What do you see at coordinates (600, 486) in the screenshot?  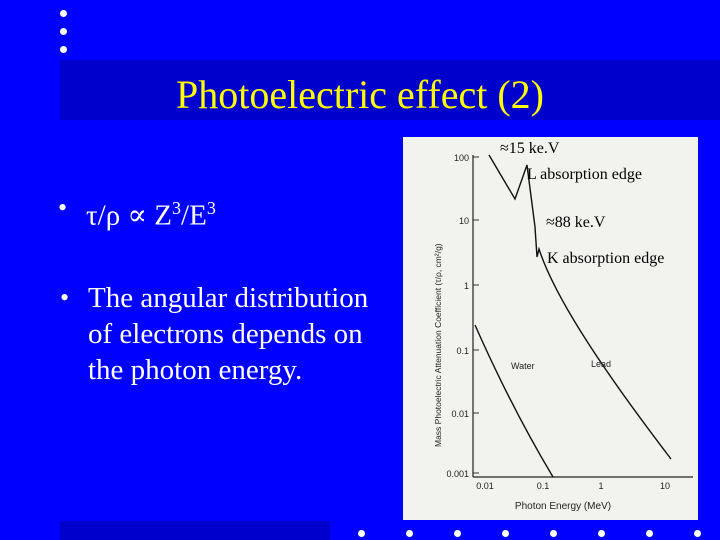 I see `x-tick-label: 1` at bounding box center [600, 486].